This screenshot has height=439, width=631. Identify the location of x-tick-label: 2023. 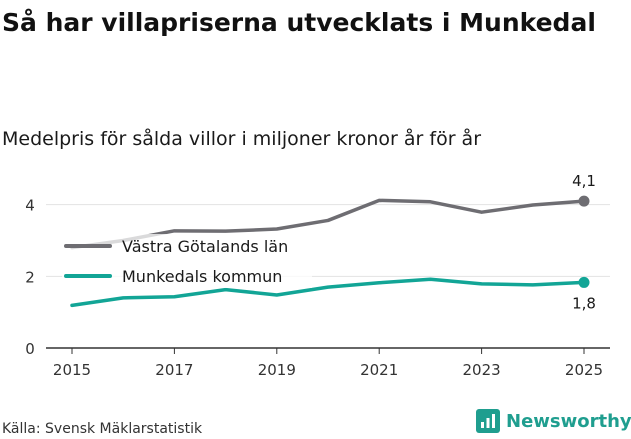
(482, 370).